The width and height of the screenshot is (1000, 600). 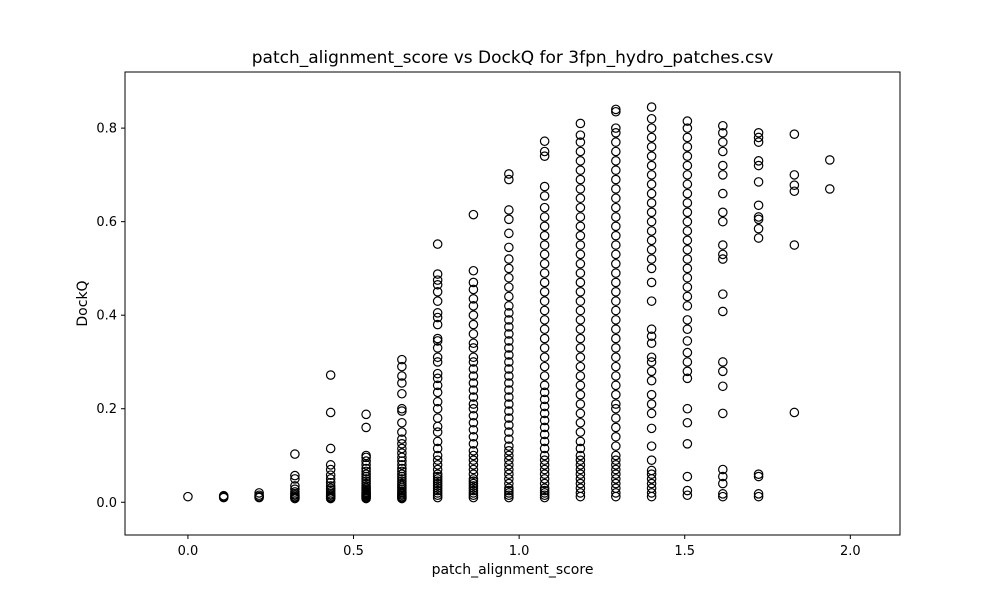 I want to click on x-tick-label: 2.0, so click(x=850, y=551).